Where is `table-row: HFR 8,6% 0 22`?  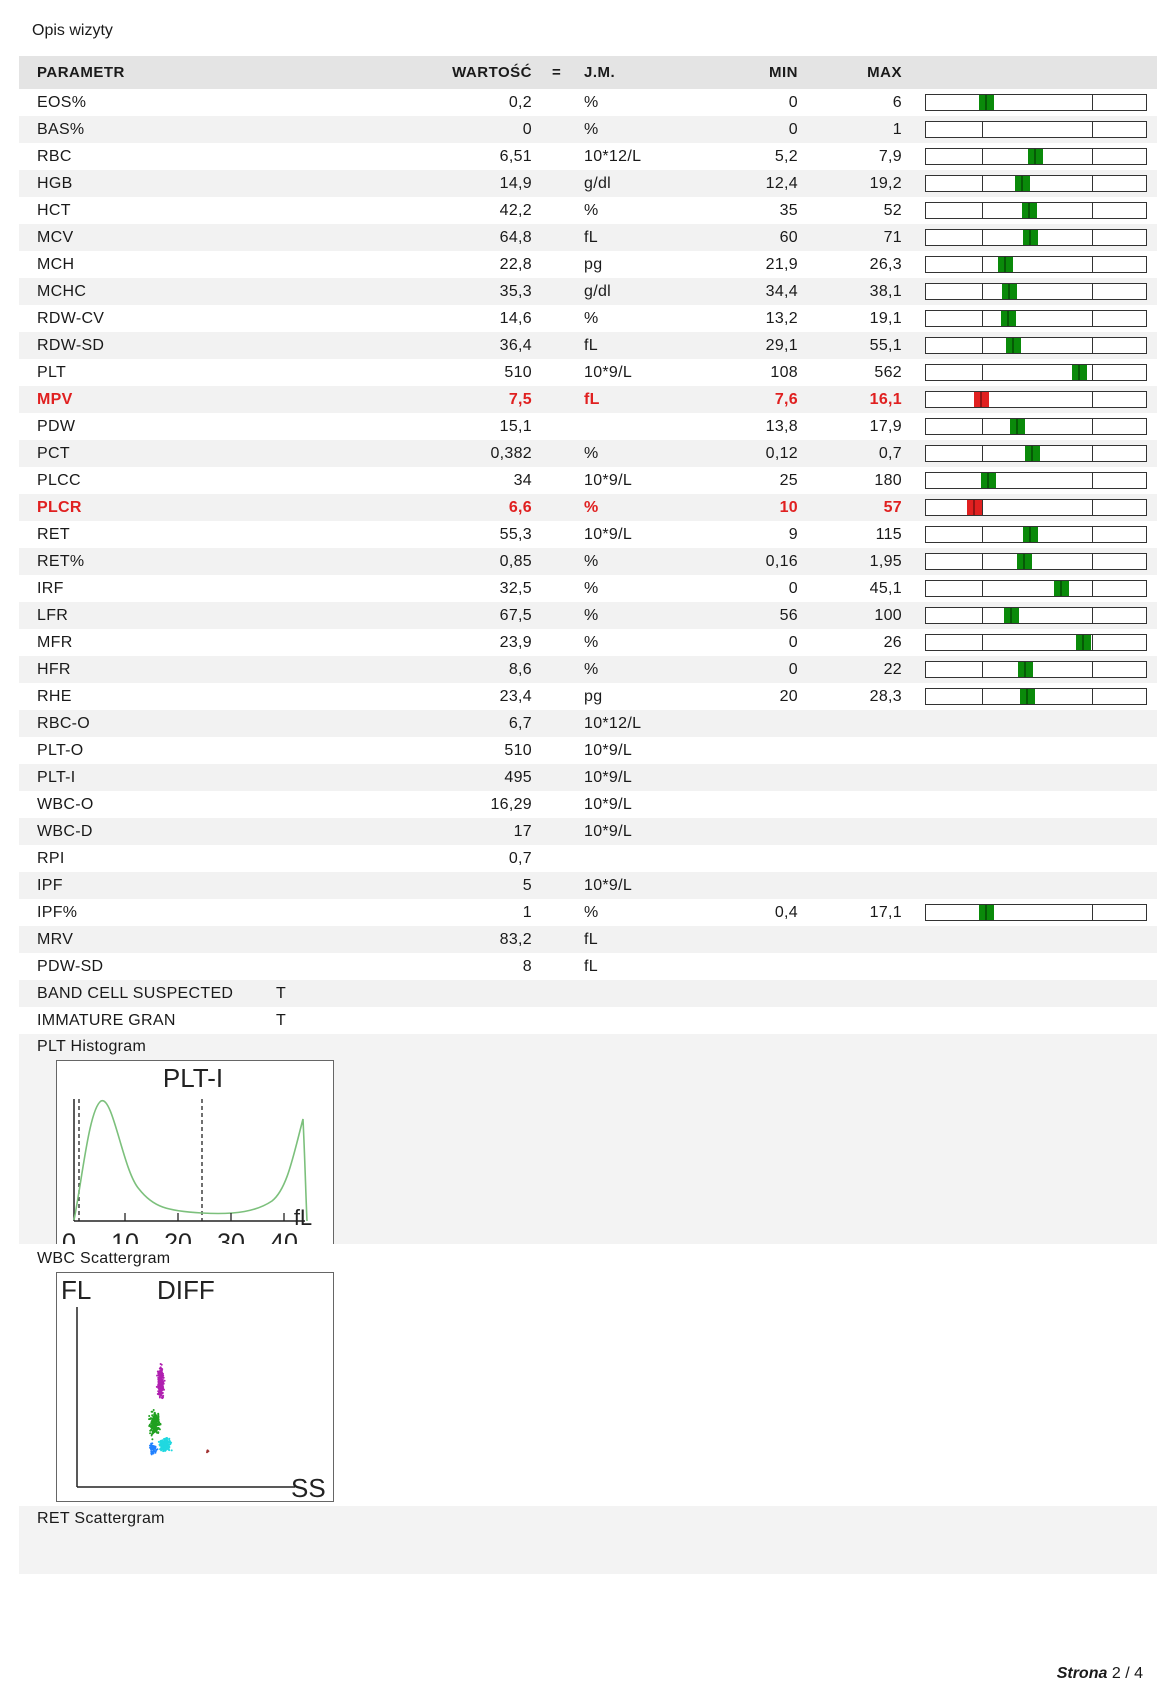
table-row: HFR 8,6% 0 22 is located at coordinates (588, 669).